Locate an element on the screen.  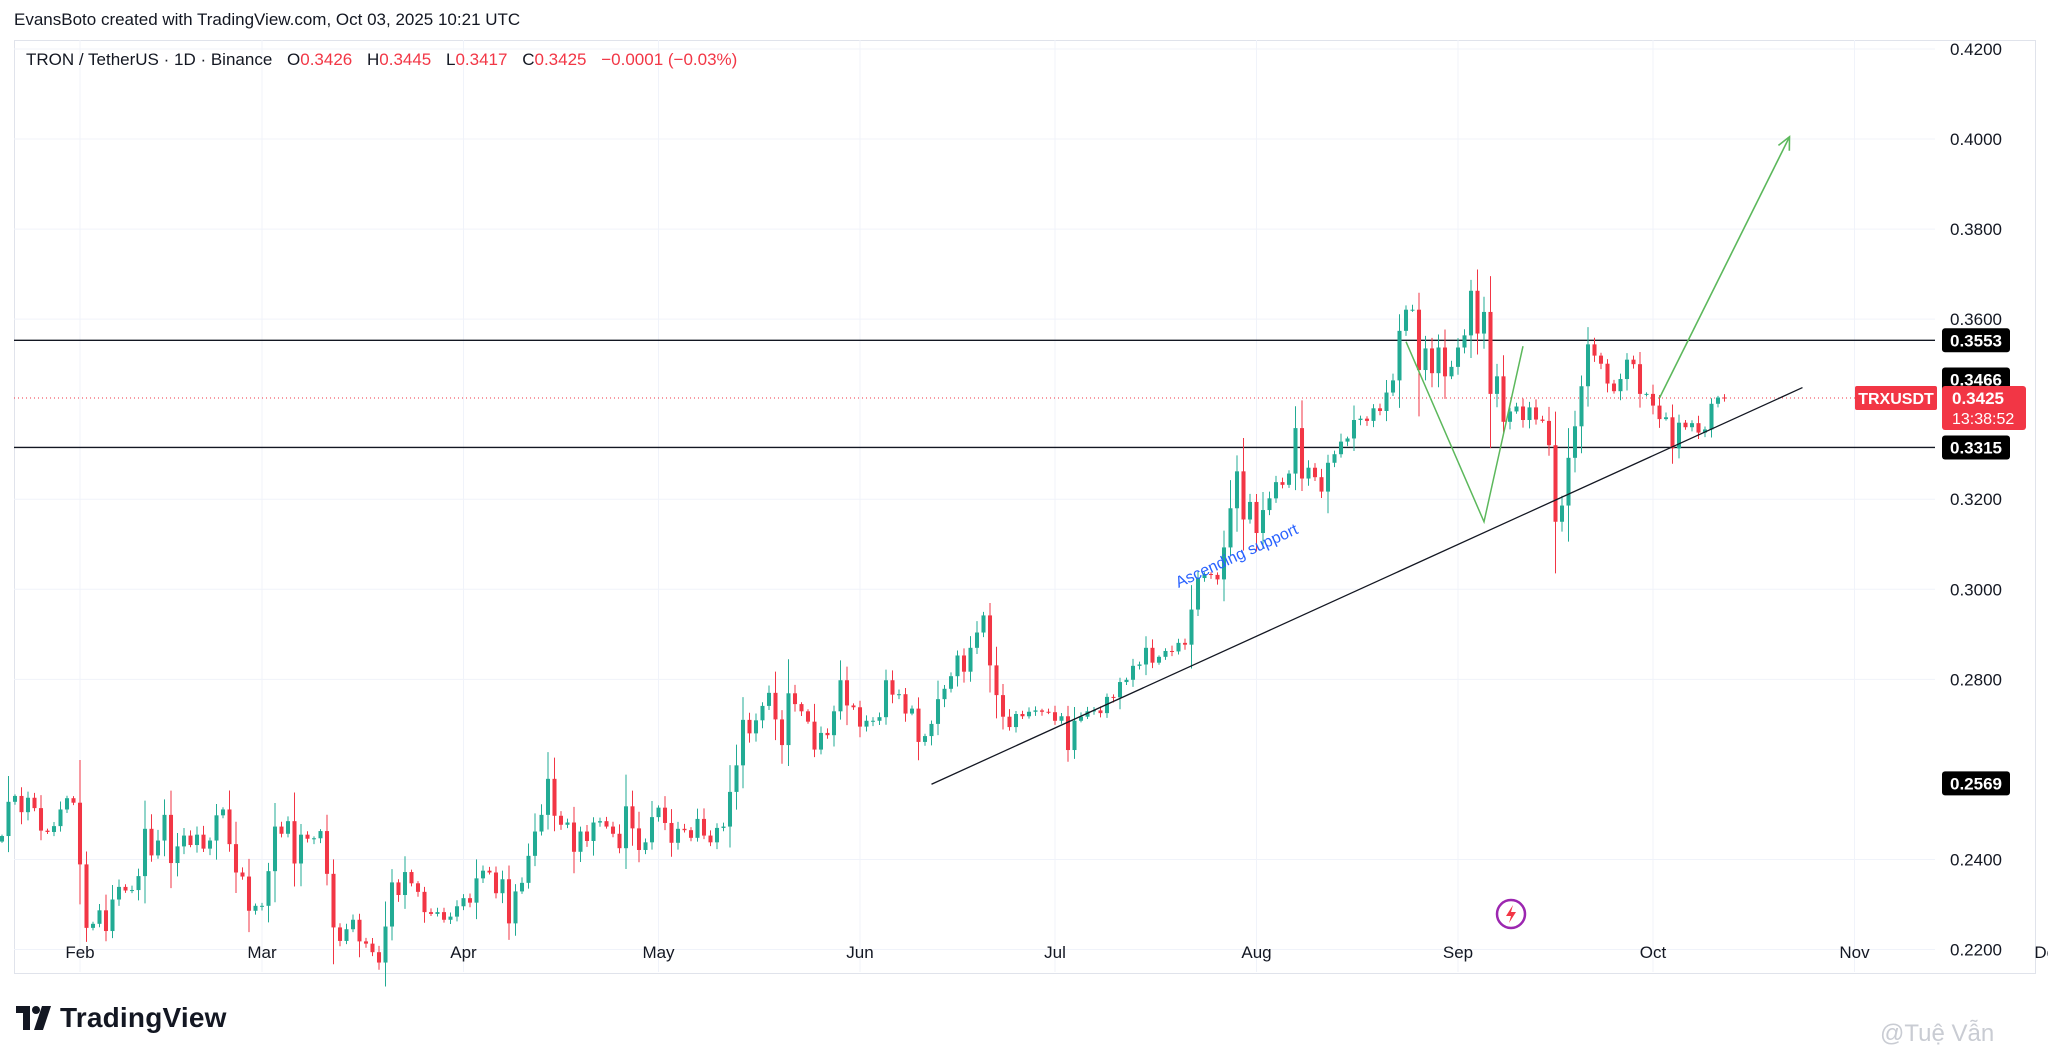
high-value: 0.3445 is located at coordinates (405, 59).